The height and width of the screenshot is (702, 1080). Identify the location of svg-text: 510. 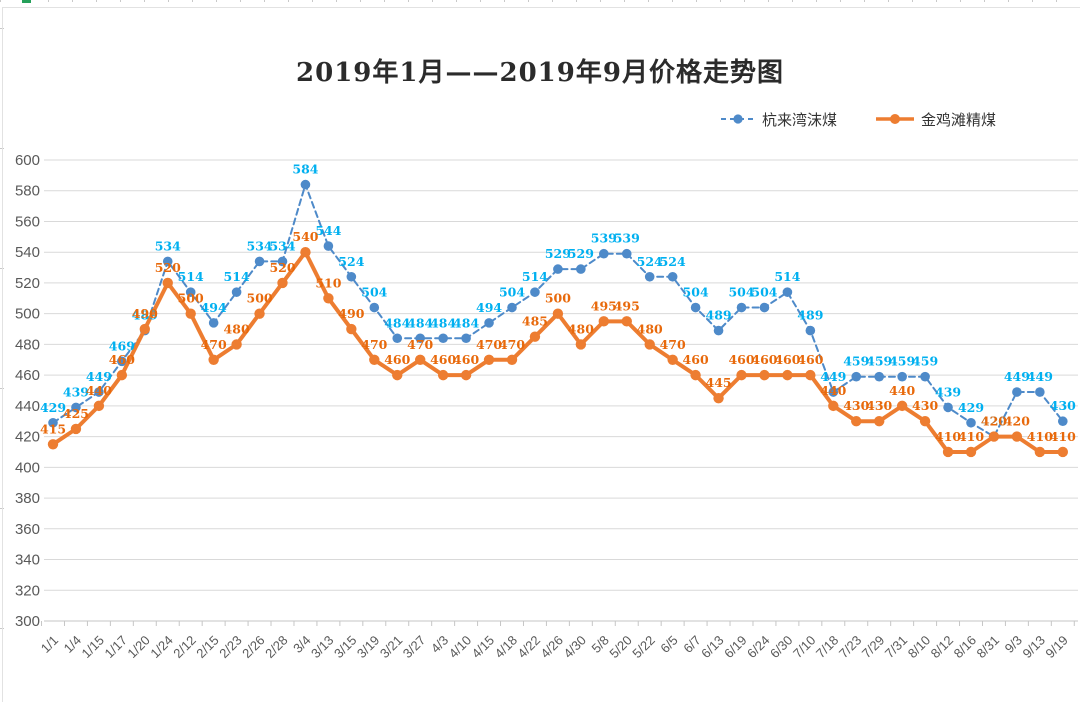
(328, 282).